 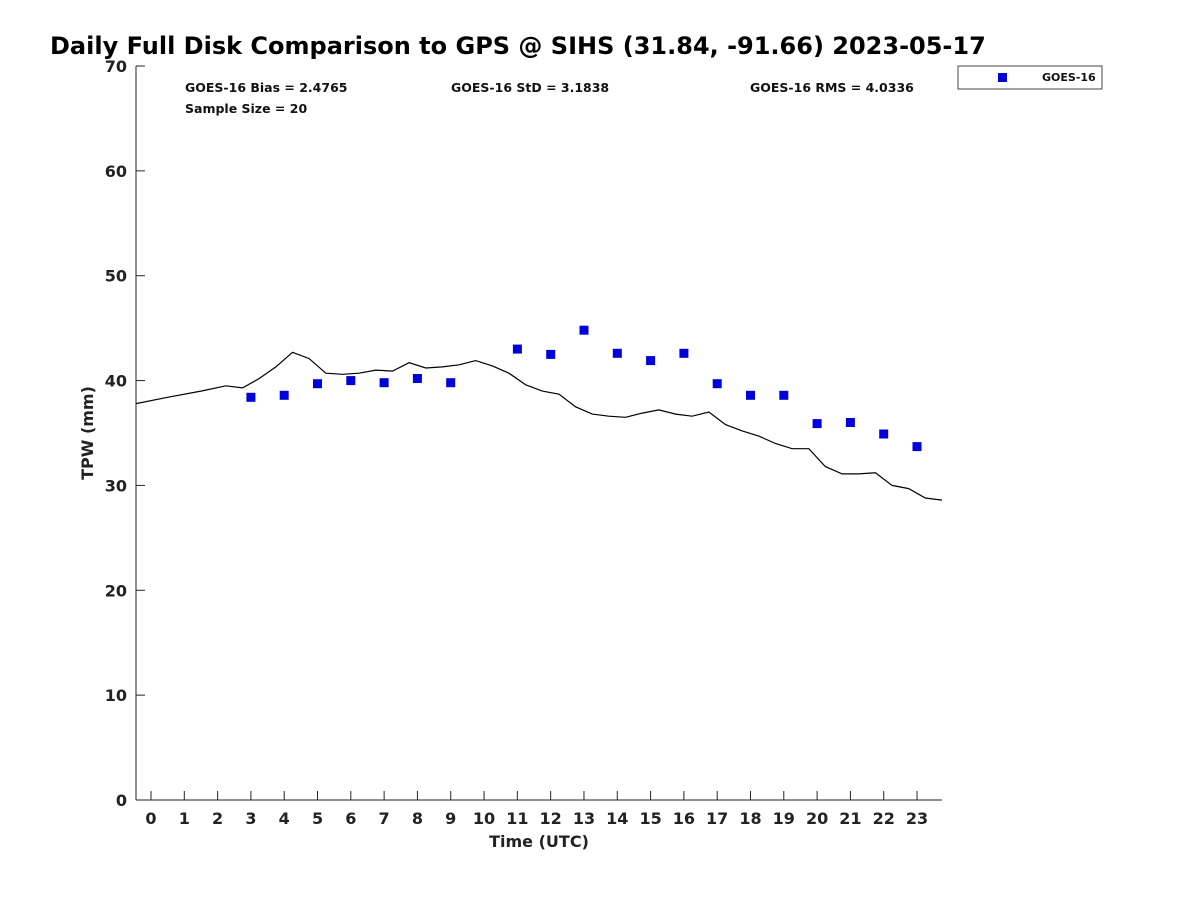 I want to click on x-tick-label: 17, so click(x=717, y=818).